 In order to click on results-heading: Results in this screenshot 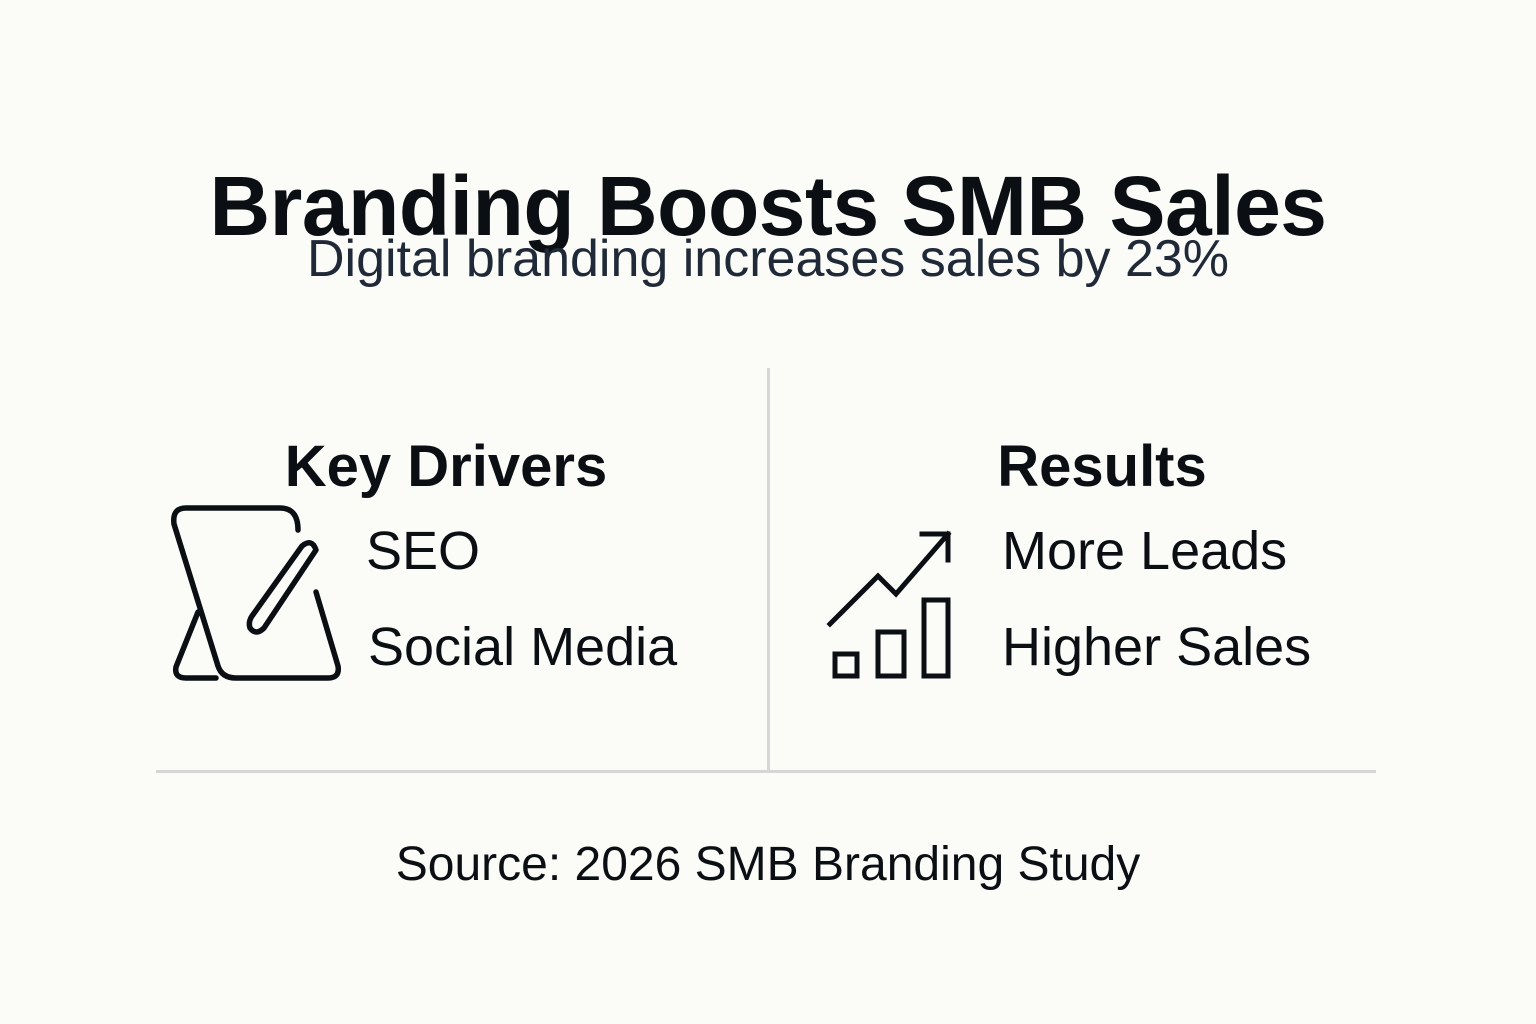, I will do `click(1102, 467)`.